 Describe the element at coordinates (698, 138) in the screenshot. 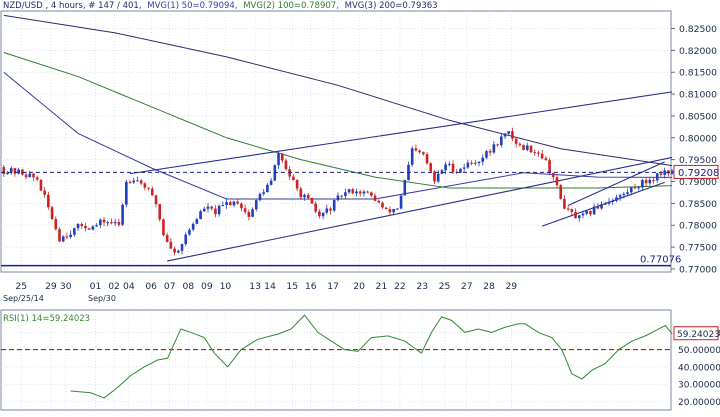

I see `price-tick-label: 0.80000` at that location.